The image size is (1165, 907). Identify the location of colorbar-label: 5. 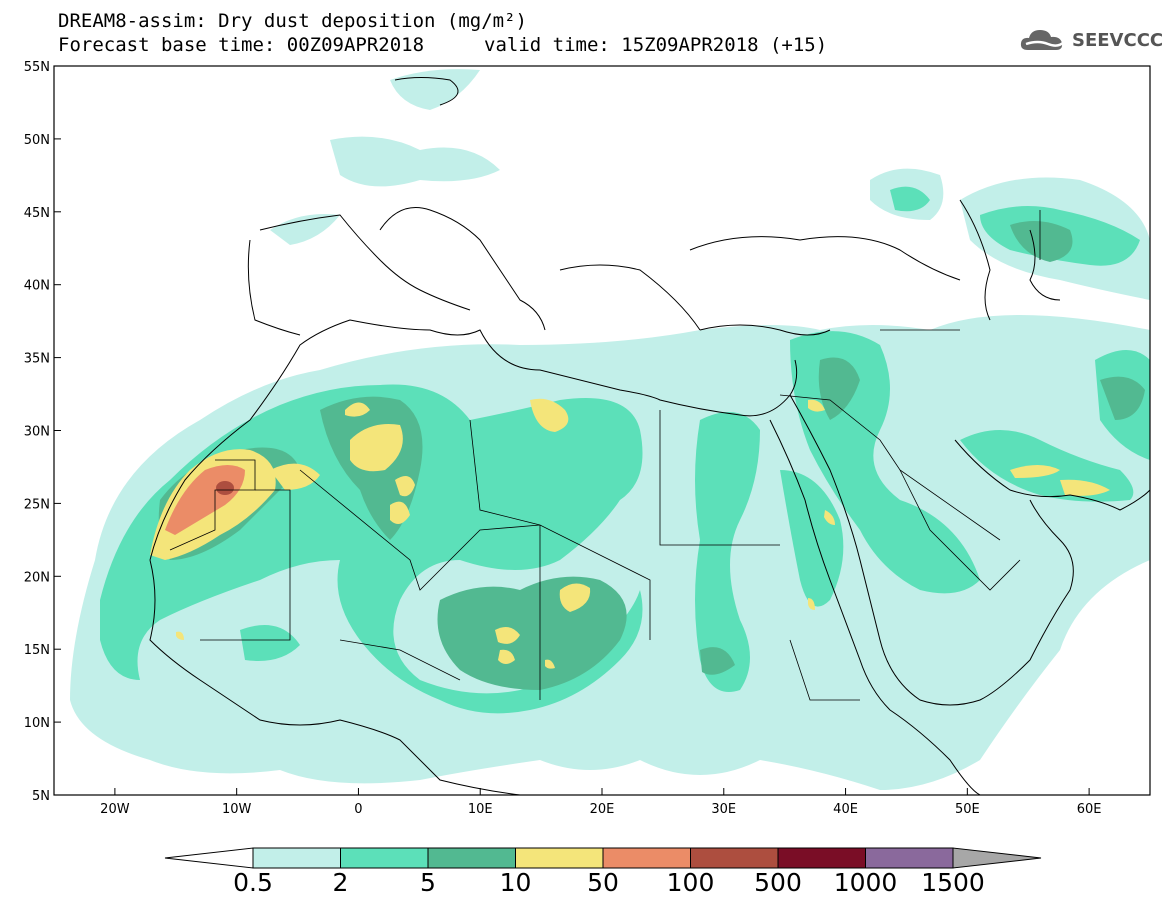
(428, 882).